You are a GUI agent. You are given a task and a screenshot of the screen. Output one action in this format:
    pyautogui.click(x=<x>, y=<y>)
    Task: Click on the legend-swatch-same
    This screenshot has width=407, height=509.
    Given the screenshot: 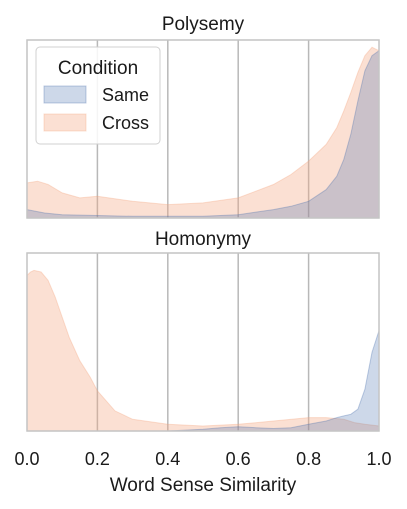 What is the action you would take?
    pyautogui.click(x=65, y=94)
    